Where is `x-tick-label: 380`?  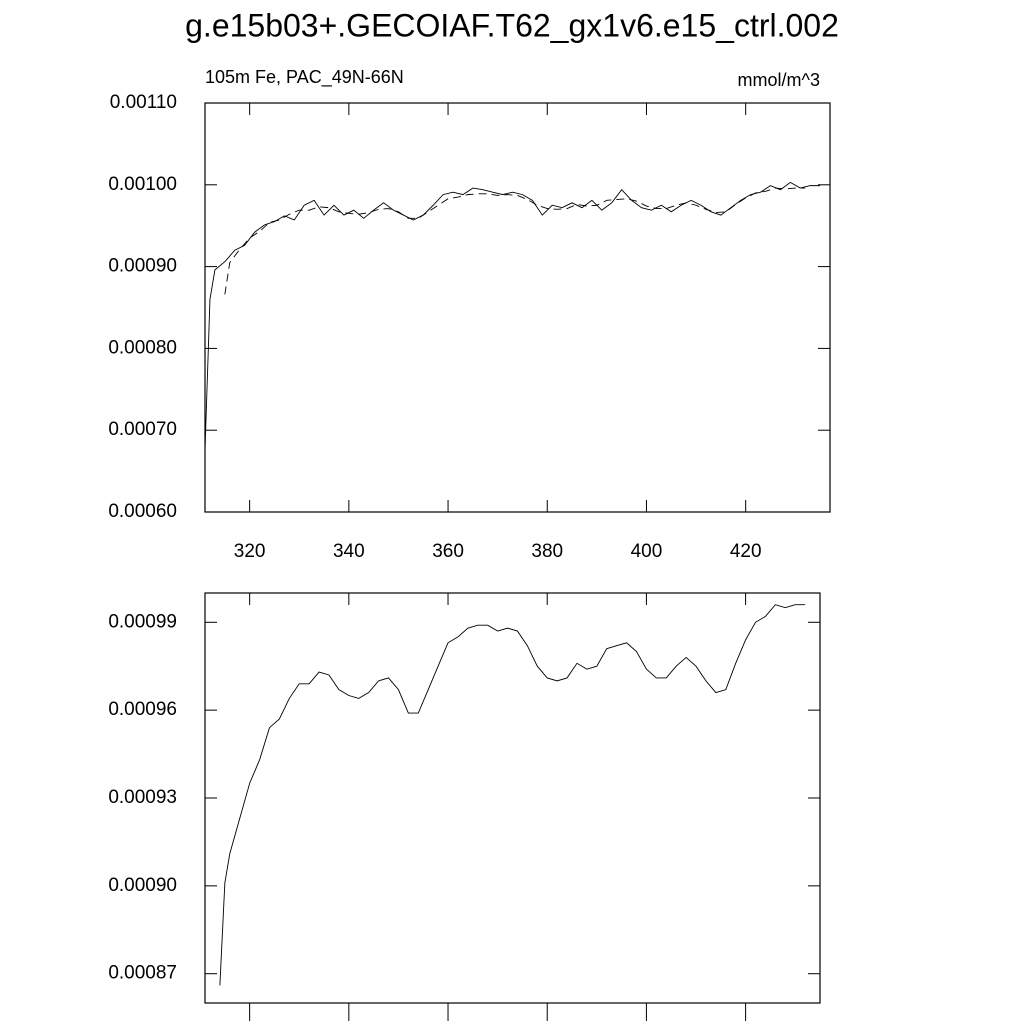
x-tick-label: 380 is located at coordinates (547, 551).